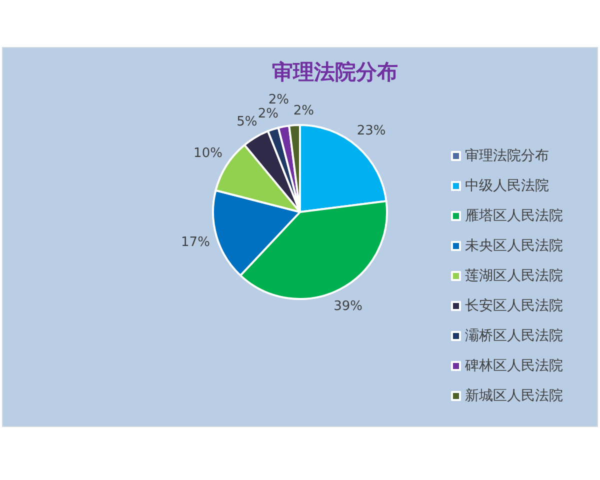  I want to click on legend-label: 新城区人民法院, so click(514, 396).